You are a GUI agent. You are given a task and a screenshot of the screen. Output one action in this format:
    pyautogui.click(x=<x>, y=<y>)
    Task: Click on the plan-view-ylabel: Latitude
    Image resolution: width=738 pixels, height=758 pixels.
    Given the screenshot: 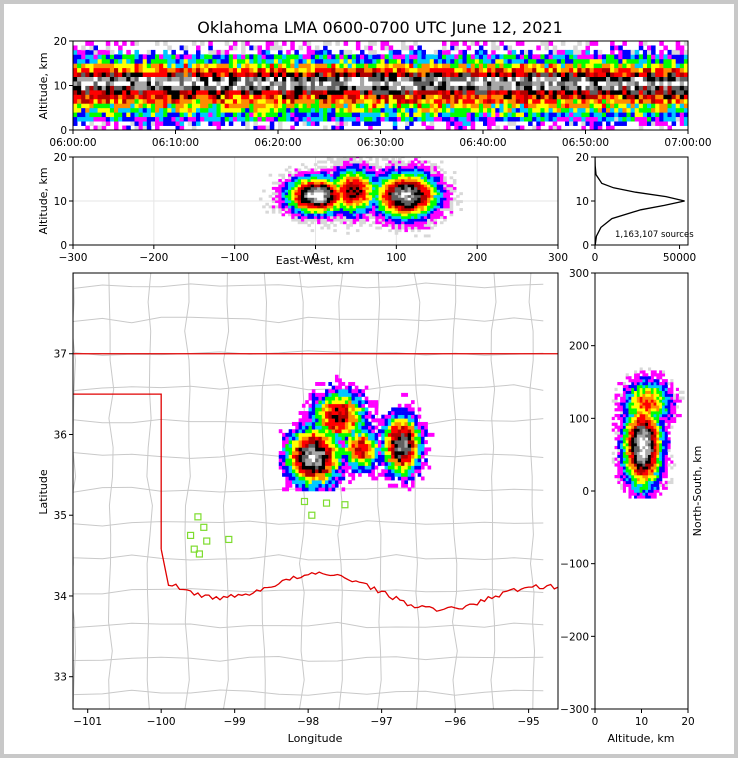 What is the action you would take?
    pyautogui.click(x=43, y=492)
    